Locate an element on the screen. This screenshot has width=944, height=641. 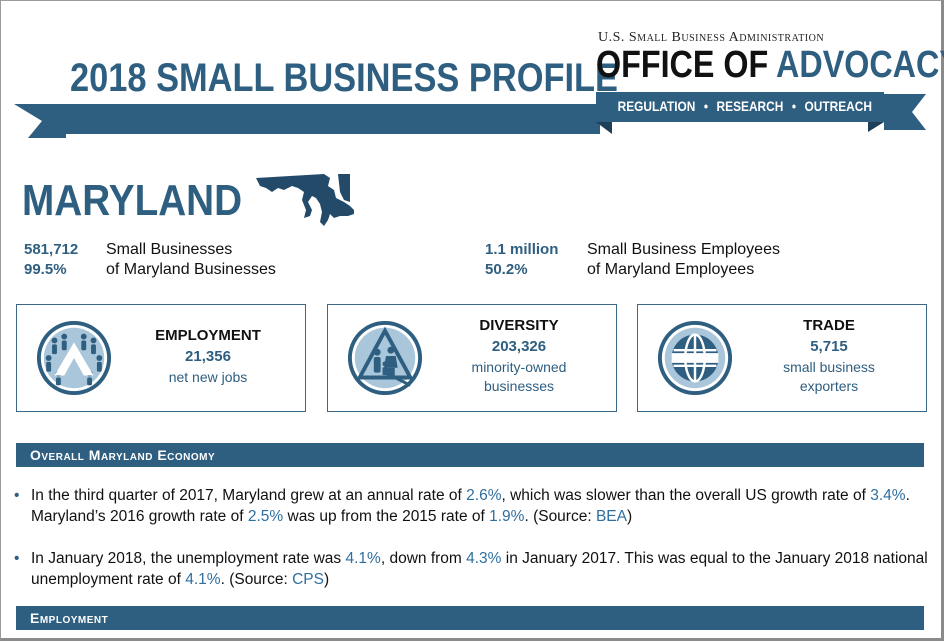
agency-name: U.S. Small Business Administration is located at coordinates (711, 37).